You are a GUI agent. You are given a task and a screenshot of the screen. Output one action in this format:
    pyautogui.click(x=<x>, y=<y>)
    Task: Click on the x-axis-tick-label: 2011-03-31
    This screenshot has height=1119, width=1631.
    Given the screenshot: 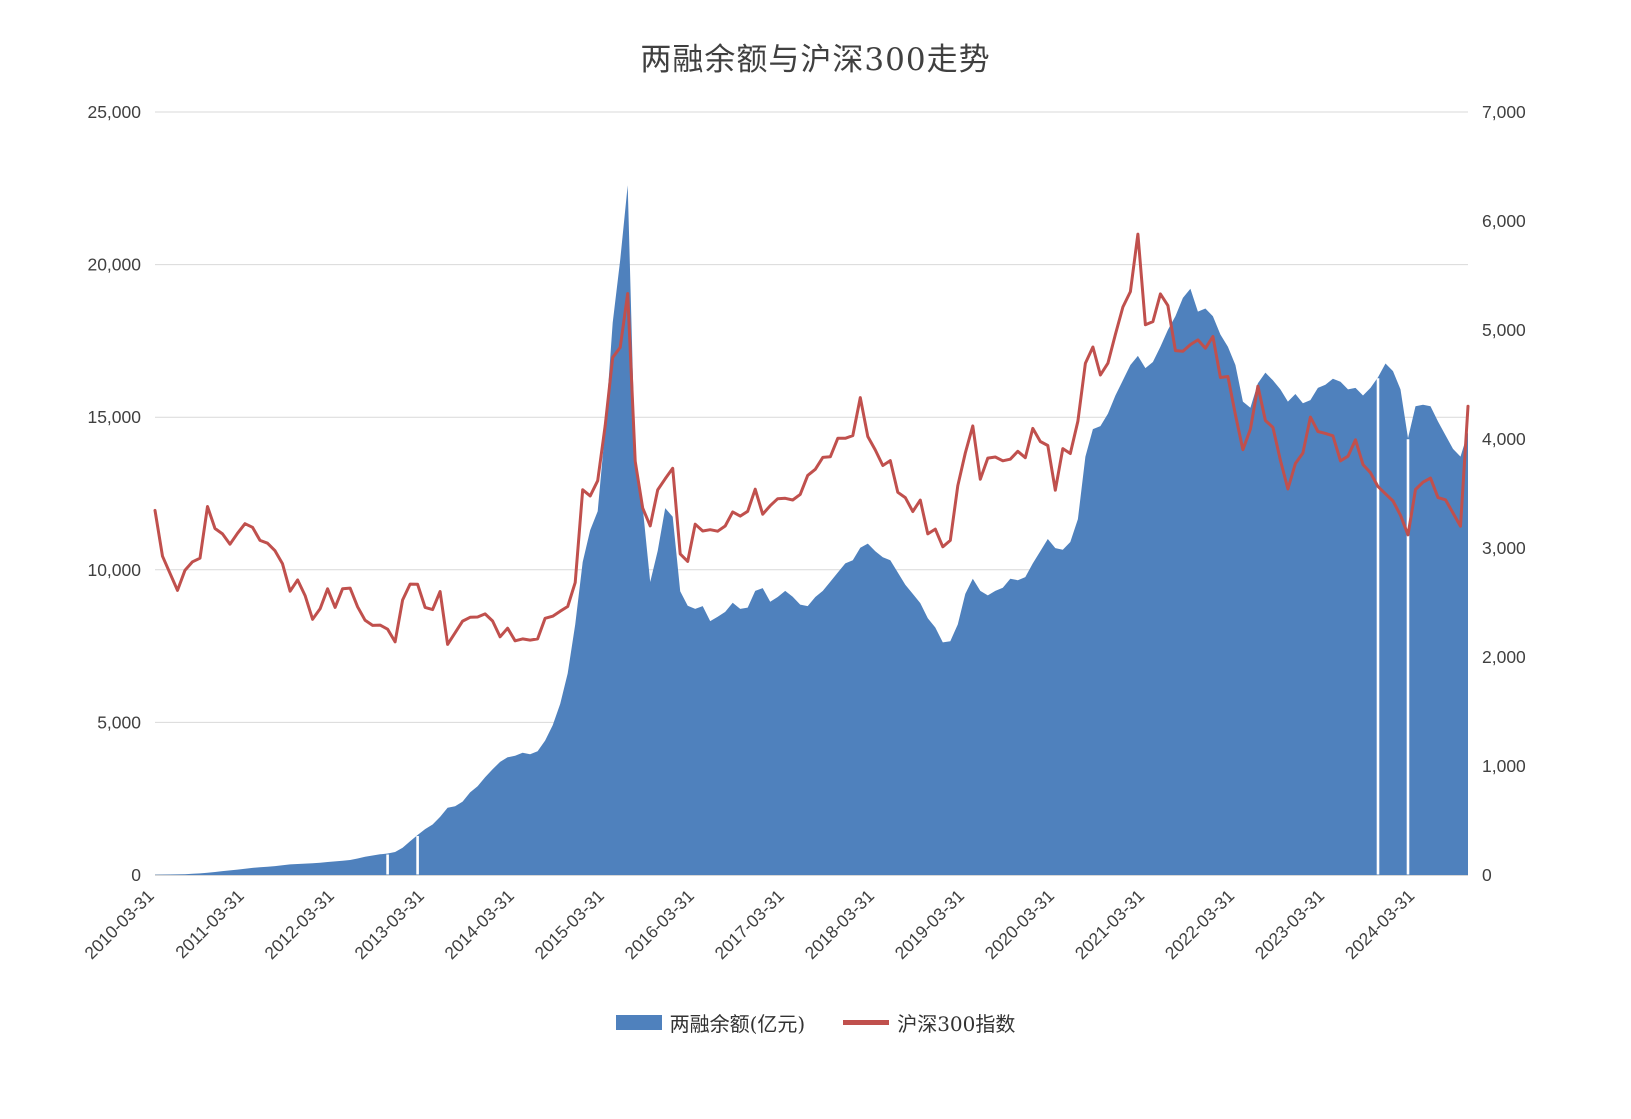 What is the action you would take?
    pyautogui.click(x=209, y=924)
    